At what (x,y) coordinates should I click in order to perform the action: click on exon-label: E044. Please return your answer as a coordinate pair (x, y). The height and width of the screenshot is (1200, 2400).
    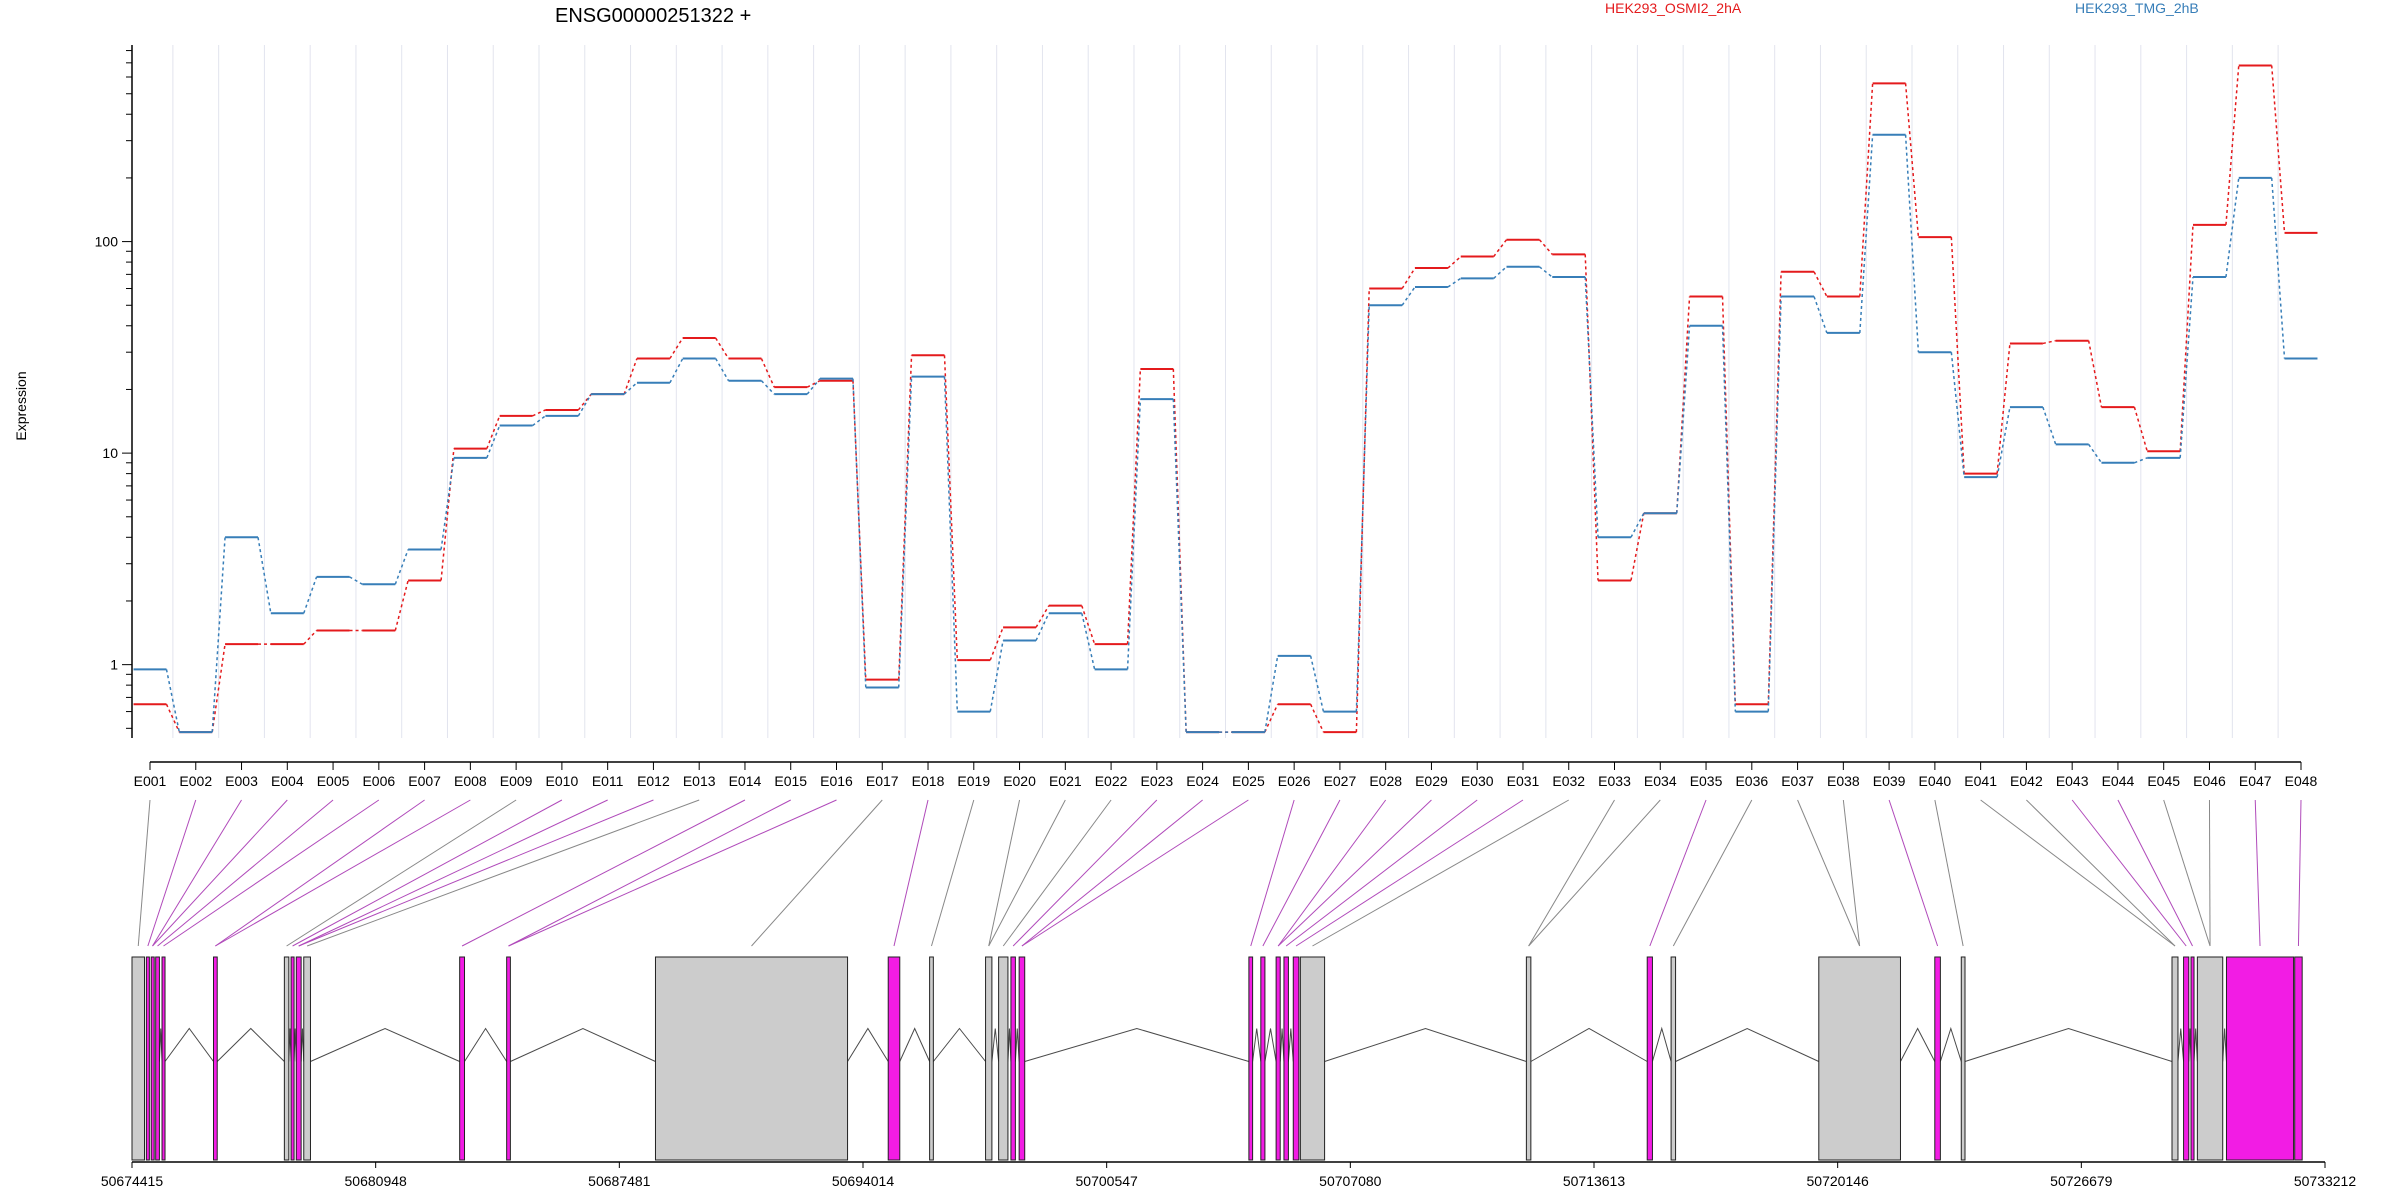
    Looking at the image, I should click on (2118, 781).